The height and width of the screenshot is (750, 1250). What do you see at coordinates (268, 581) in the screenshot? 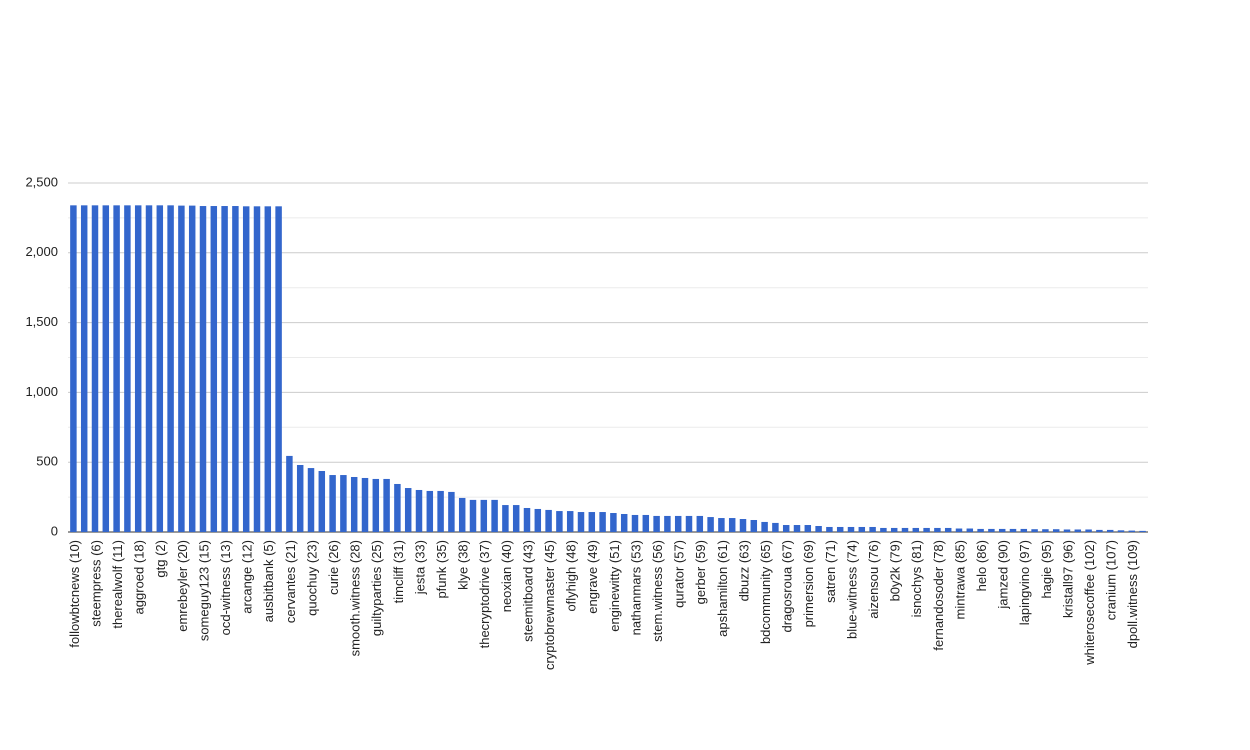
I see `x-tick-label: ausbitbank (5)` at bounding box center [268, 581].